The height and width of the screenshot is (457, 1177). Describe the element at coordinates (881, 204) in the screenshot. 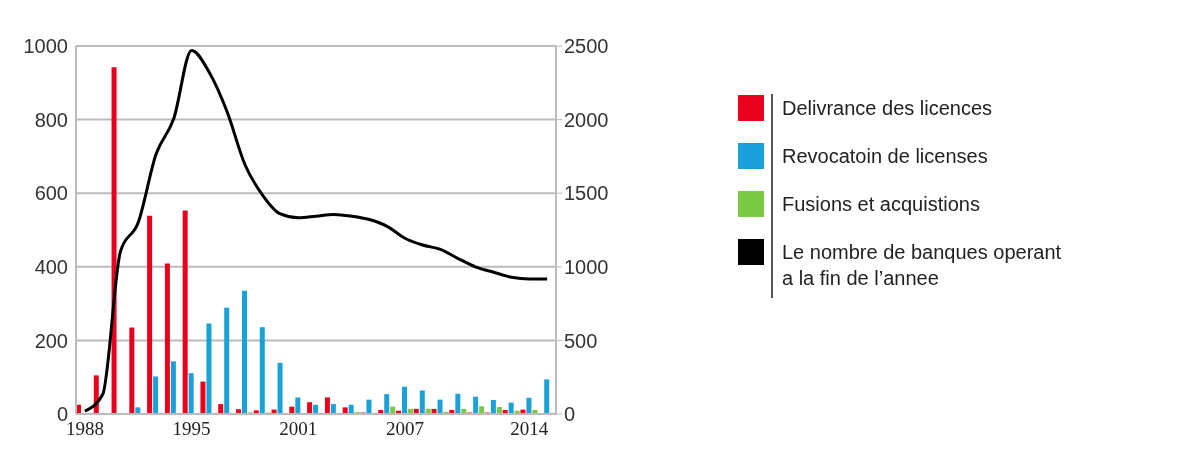

I see `legend-label: Fusions et acquistions` at that location.